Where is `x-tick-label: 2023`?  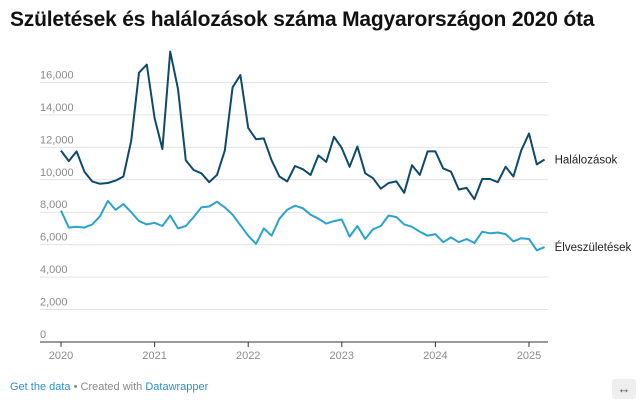
x-tick-label: 2023 is located at coordinates (342, 356).